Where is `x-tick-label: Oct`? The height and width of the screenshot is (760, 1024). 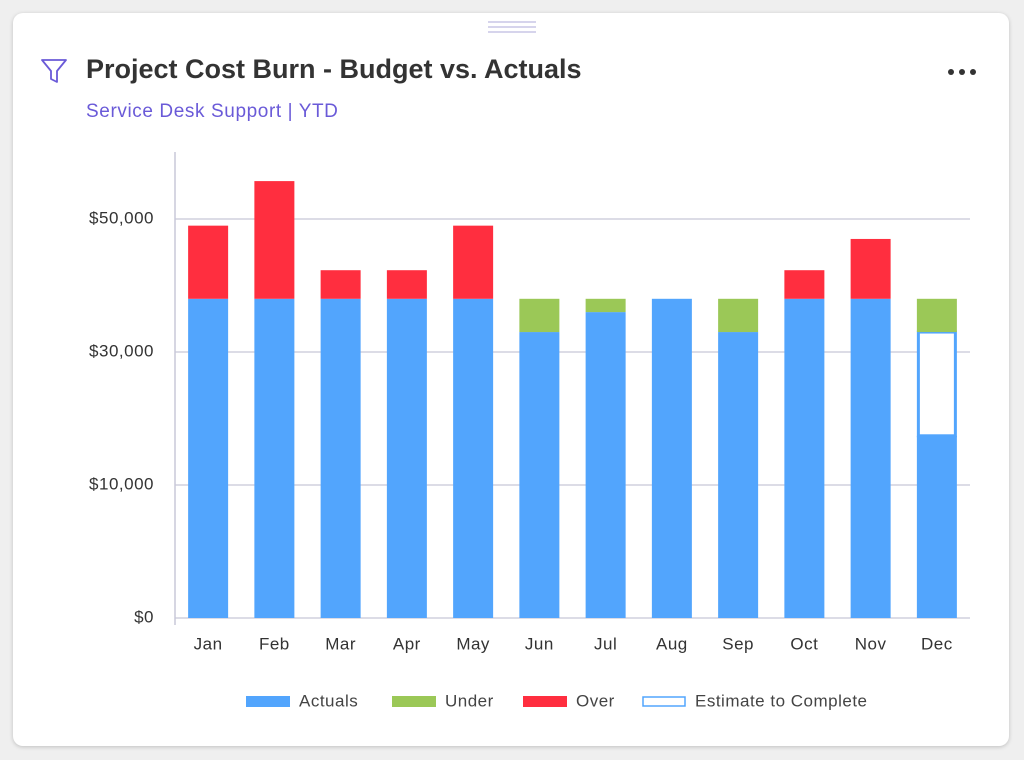
x-tick-label: Oct is located at coordinates (804, 643).